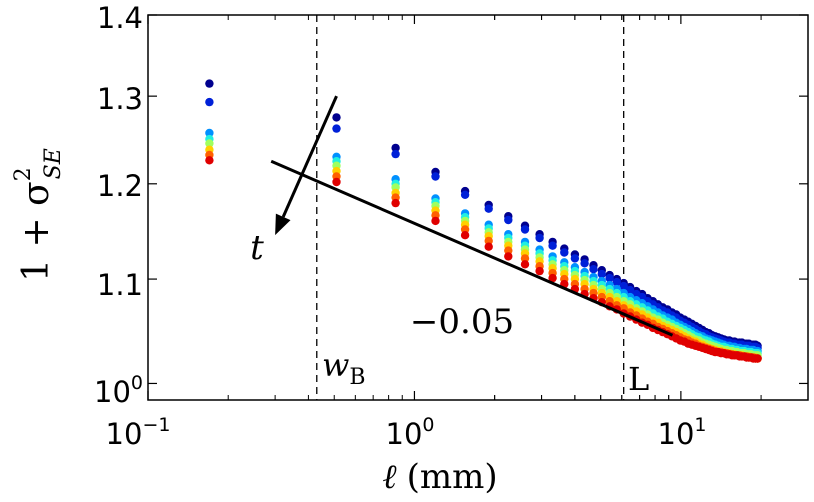 This screenshot has width=814, height=502. Describe the element at coordinates (410, 432) in the screenshot. I see `x-tick-label: 10⁰` at that location.